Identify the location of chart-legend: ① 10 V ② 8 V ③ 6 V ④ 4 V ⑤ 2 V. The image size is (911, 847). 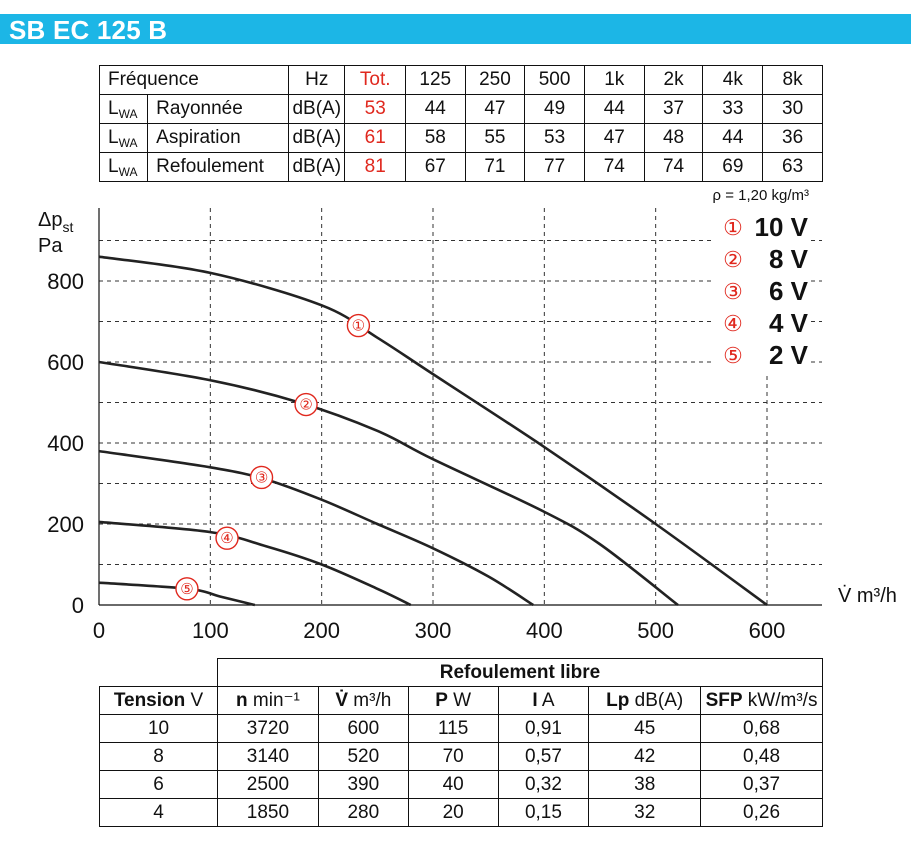
(762, 289).